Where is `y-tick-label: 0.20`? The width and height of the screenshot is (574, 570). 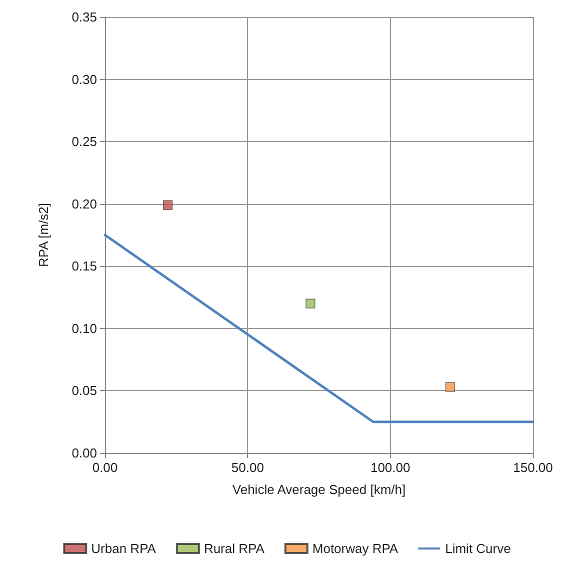 y-tick-label: 0.20 is located at coordinates (84, 204).